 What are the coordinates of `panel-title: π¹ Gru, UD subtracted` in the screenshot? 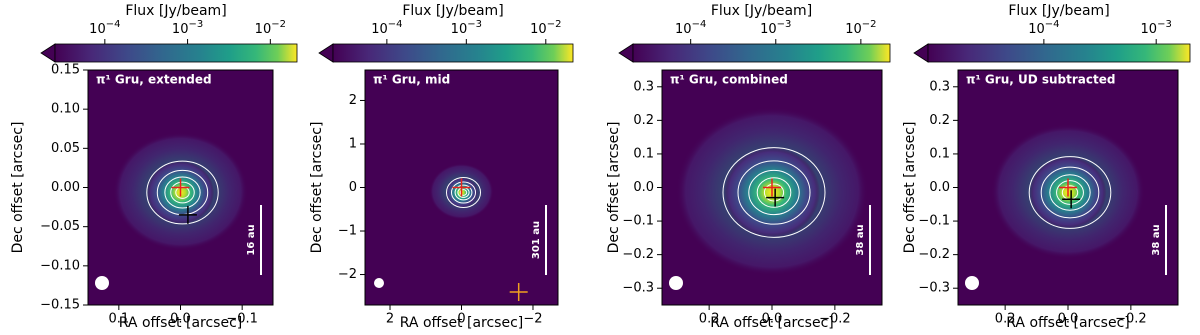 It's located at (1040, 80).